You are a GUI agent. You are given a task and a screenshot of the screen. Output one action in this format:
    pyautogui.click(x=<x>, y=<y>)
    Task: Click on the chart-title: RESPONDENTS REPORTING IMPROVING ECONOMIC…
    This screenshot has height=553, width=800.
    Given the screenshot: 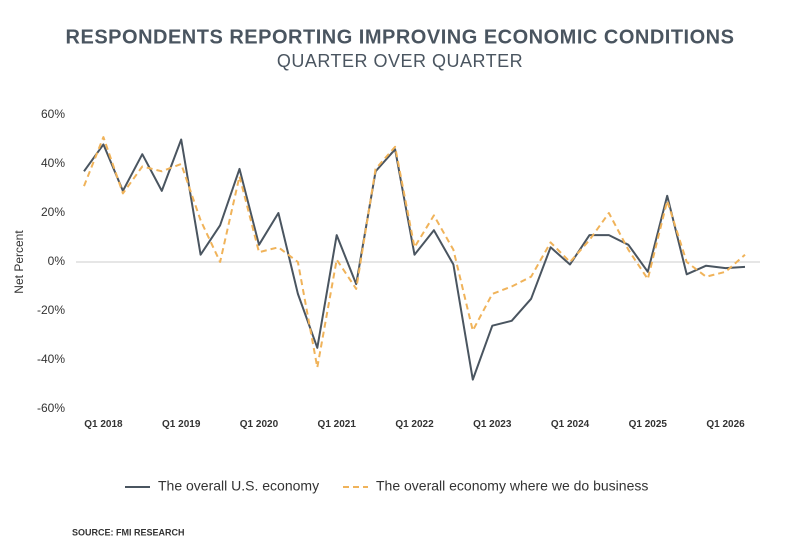 What is the action you would take?
    pyautogui.click(x=400, y=37)
    